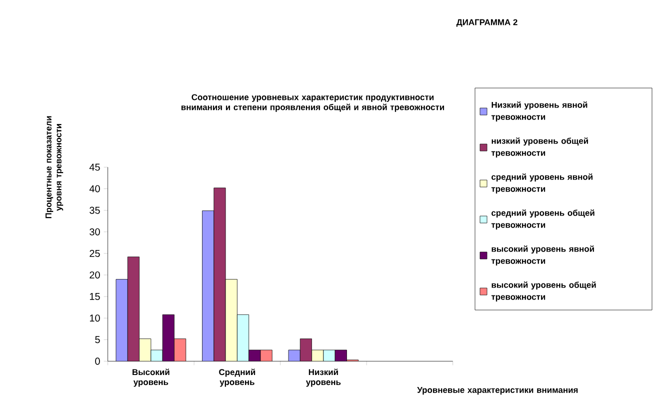 This screenshot has width=661, height=400. What do you see at coordinates (497, 391) in the screenshot?
I see `x-axis-title: Уровневые характеристики внимания` at bounding box center [497, 391].